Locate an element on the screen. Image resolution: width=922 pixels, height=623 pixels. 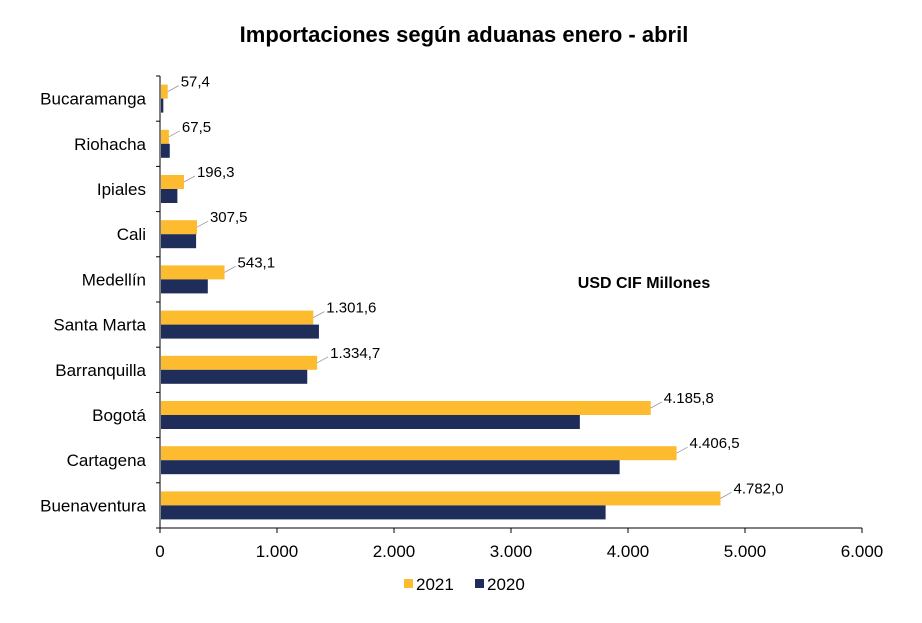
category-label: Cali is located at coordinates (131, 234).